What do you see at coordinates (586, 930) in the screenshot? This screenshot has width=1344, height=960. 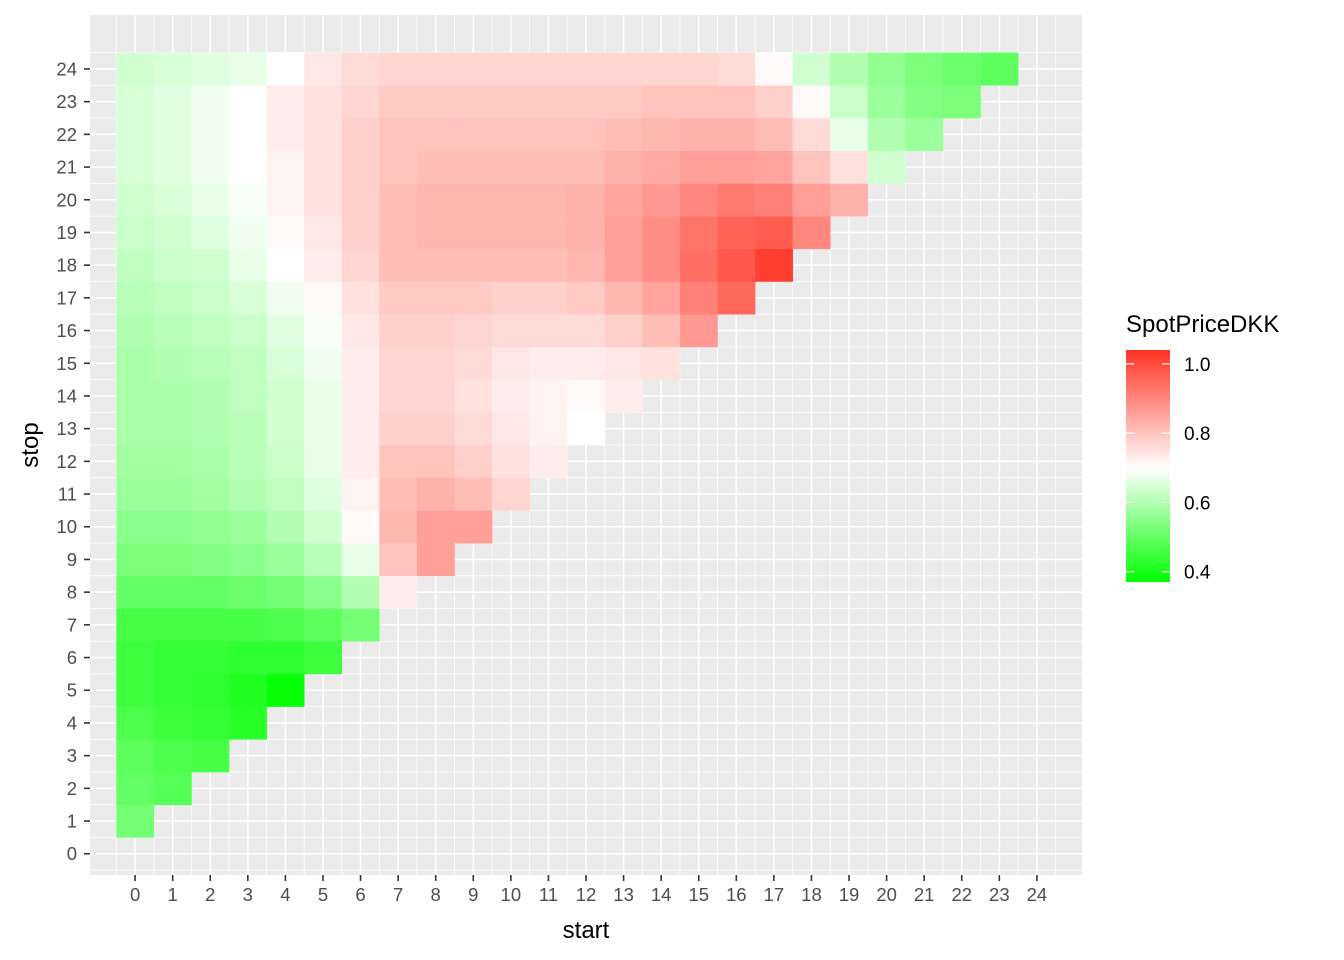 I see `x-axis-title: start` at bounding box center [586, 930].